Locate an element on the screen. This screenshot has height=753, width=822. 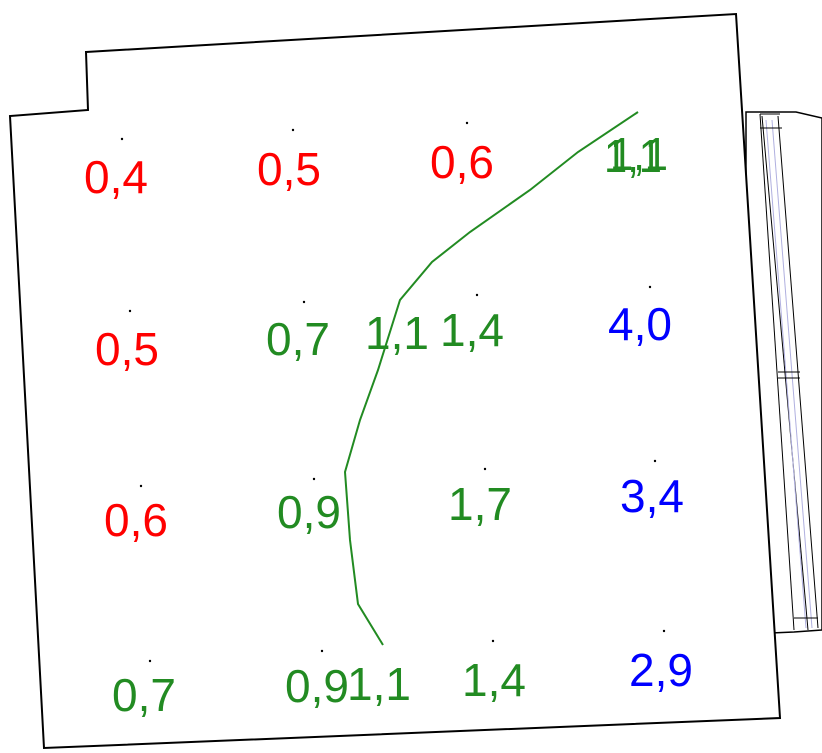
value-label: 0,4 is located at coordinates (116, 177).